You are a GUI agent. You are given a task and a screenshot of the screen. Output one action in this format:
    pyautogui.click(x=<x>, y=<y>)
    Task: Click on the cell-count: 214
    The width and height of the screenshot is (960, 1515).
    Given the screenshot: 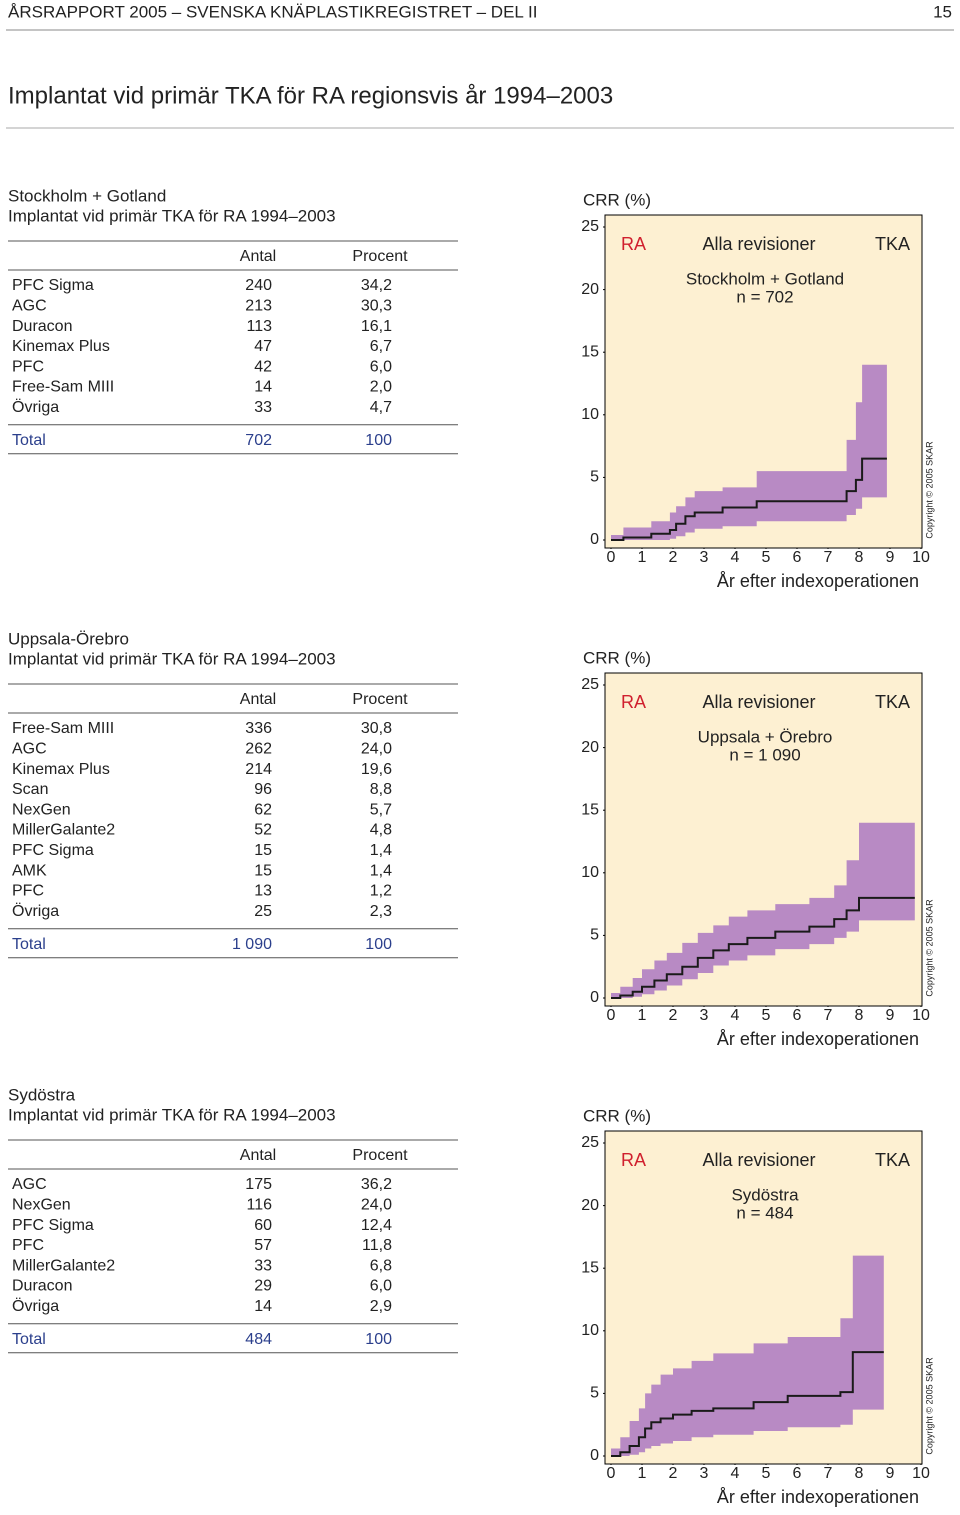 What is the action you would take?
    pyautogui.click(x=258, y=769)
    